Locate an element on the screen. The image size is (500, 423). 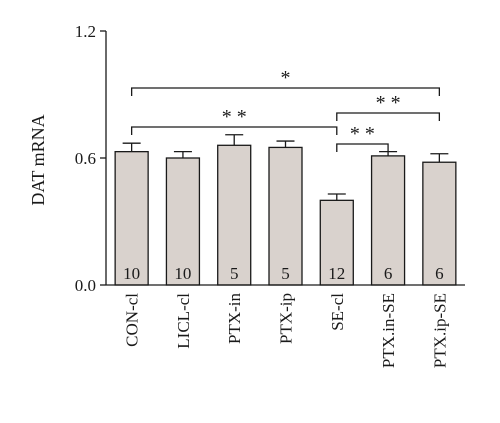
x-tick-label: PTX.ip-SE is located at coordinates (439, 330).